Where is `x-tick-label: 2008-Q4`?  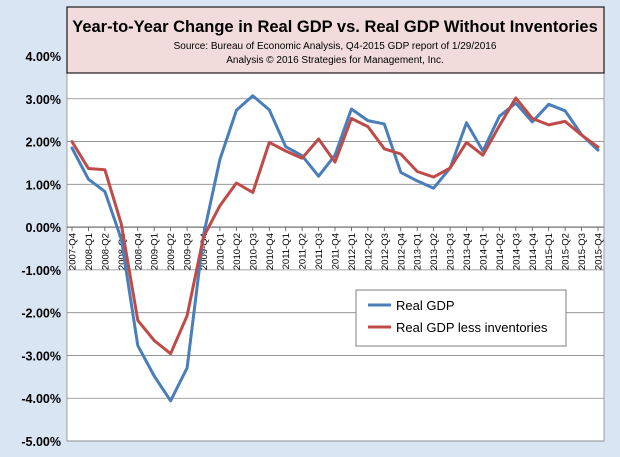
x-tick-label: 2008-Q4 is located at coordinates (138, 251).